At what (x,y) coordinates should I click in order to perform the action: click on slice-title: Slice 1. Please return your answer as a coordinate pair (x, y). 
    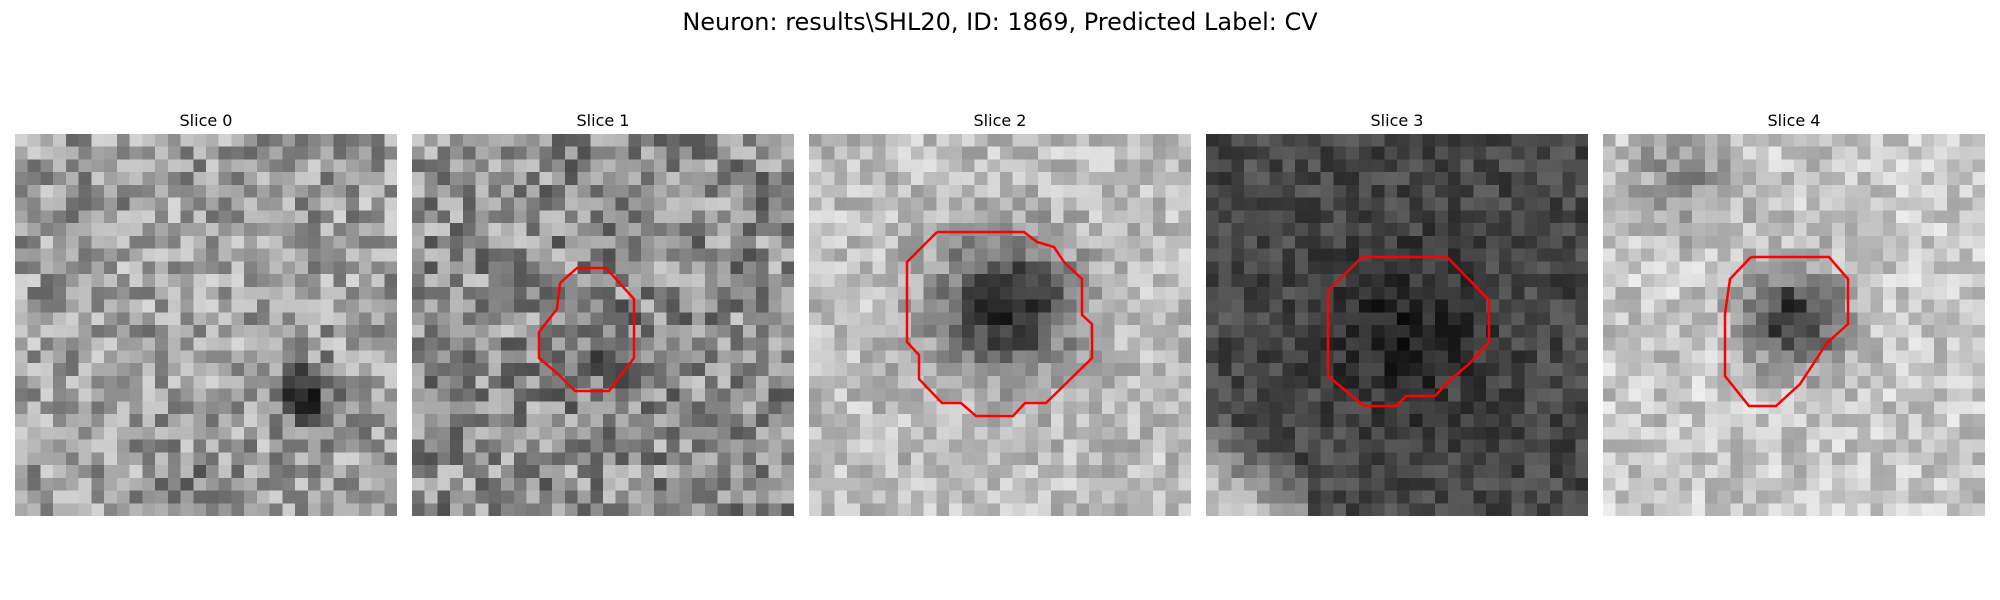
    Looking at the image, I should click on (603, 120).